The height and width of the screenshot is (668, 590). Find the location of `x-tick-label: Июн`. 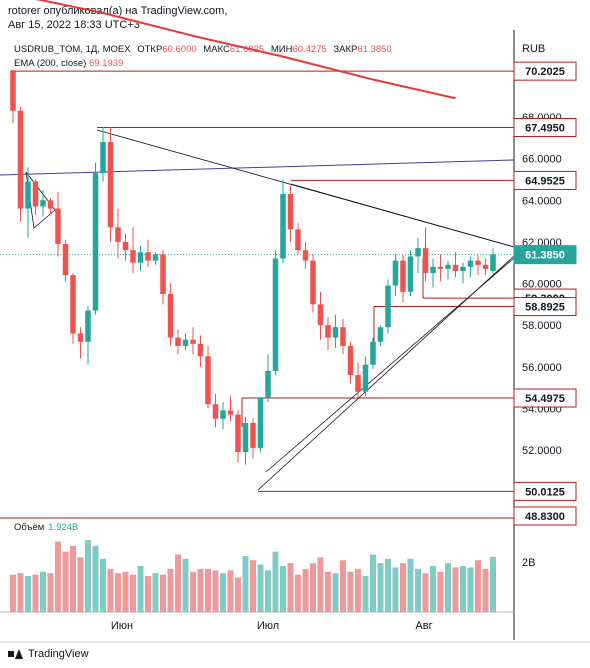

x-tick-label: Июн is located at coordinates (122, 626).